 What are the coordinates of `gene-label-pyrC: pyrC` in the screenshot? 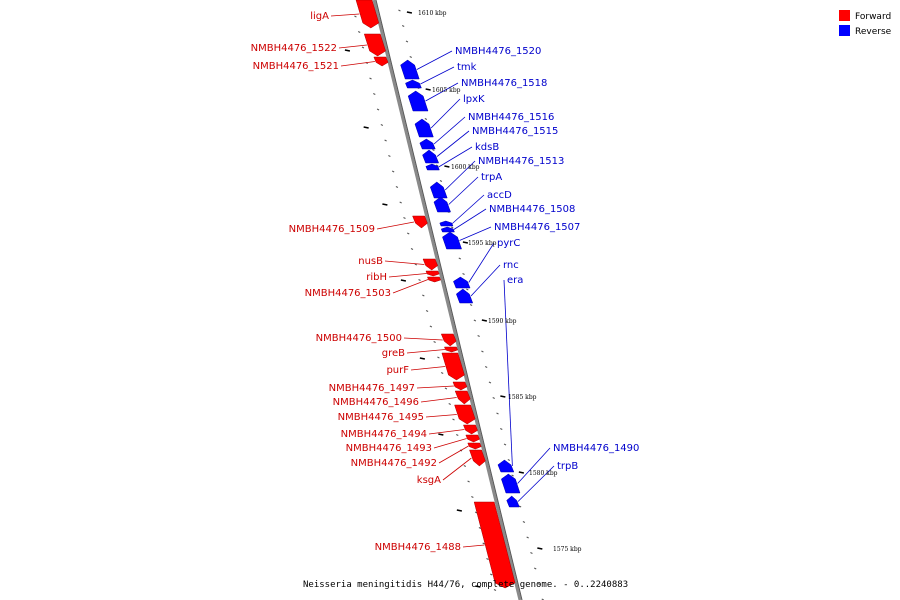 It's located at (508, 243).